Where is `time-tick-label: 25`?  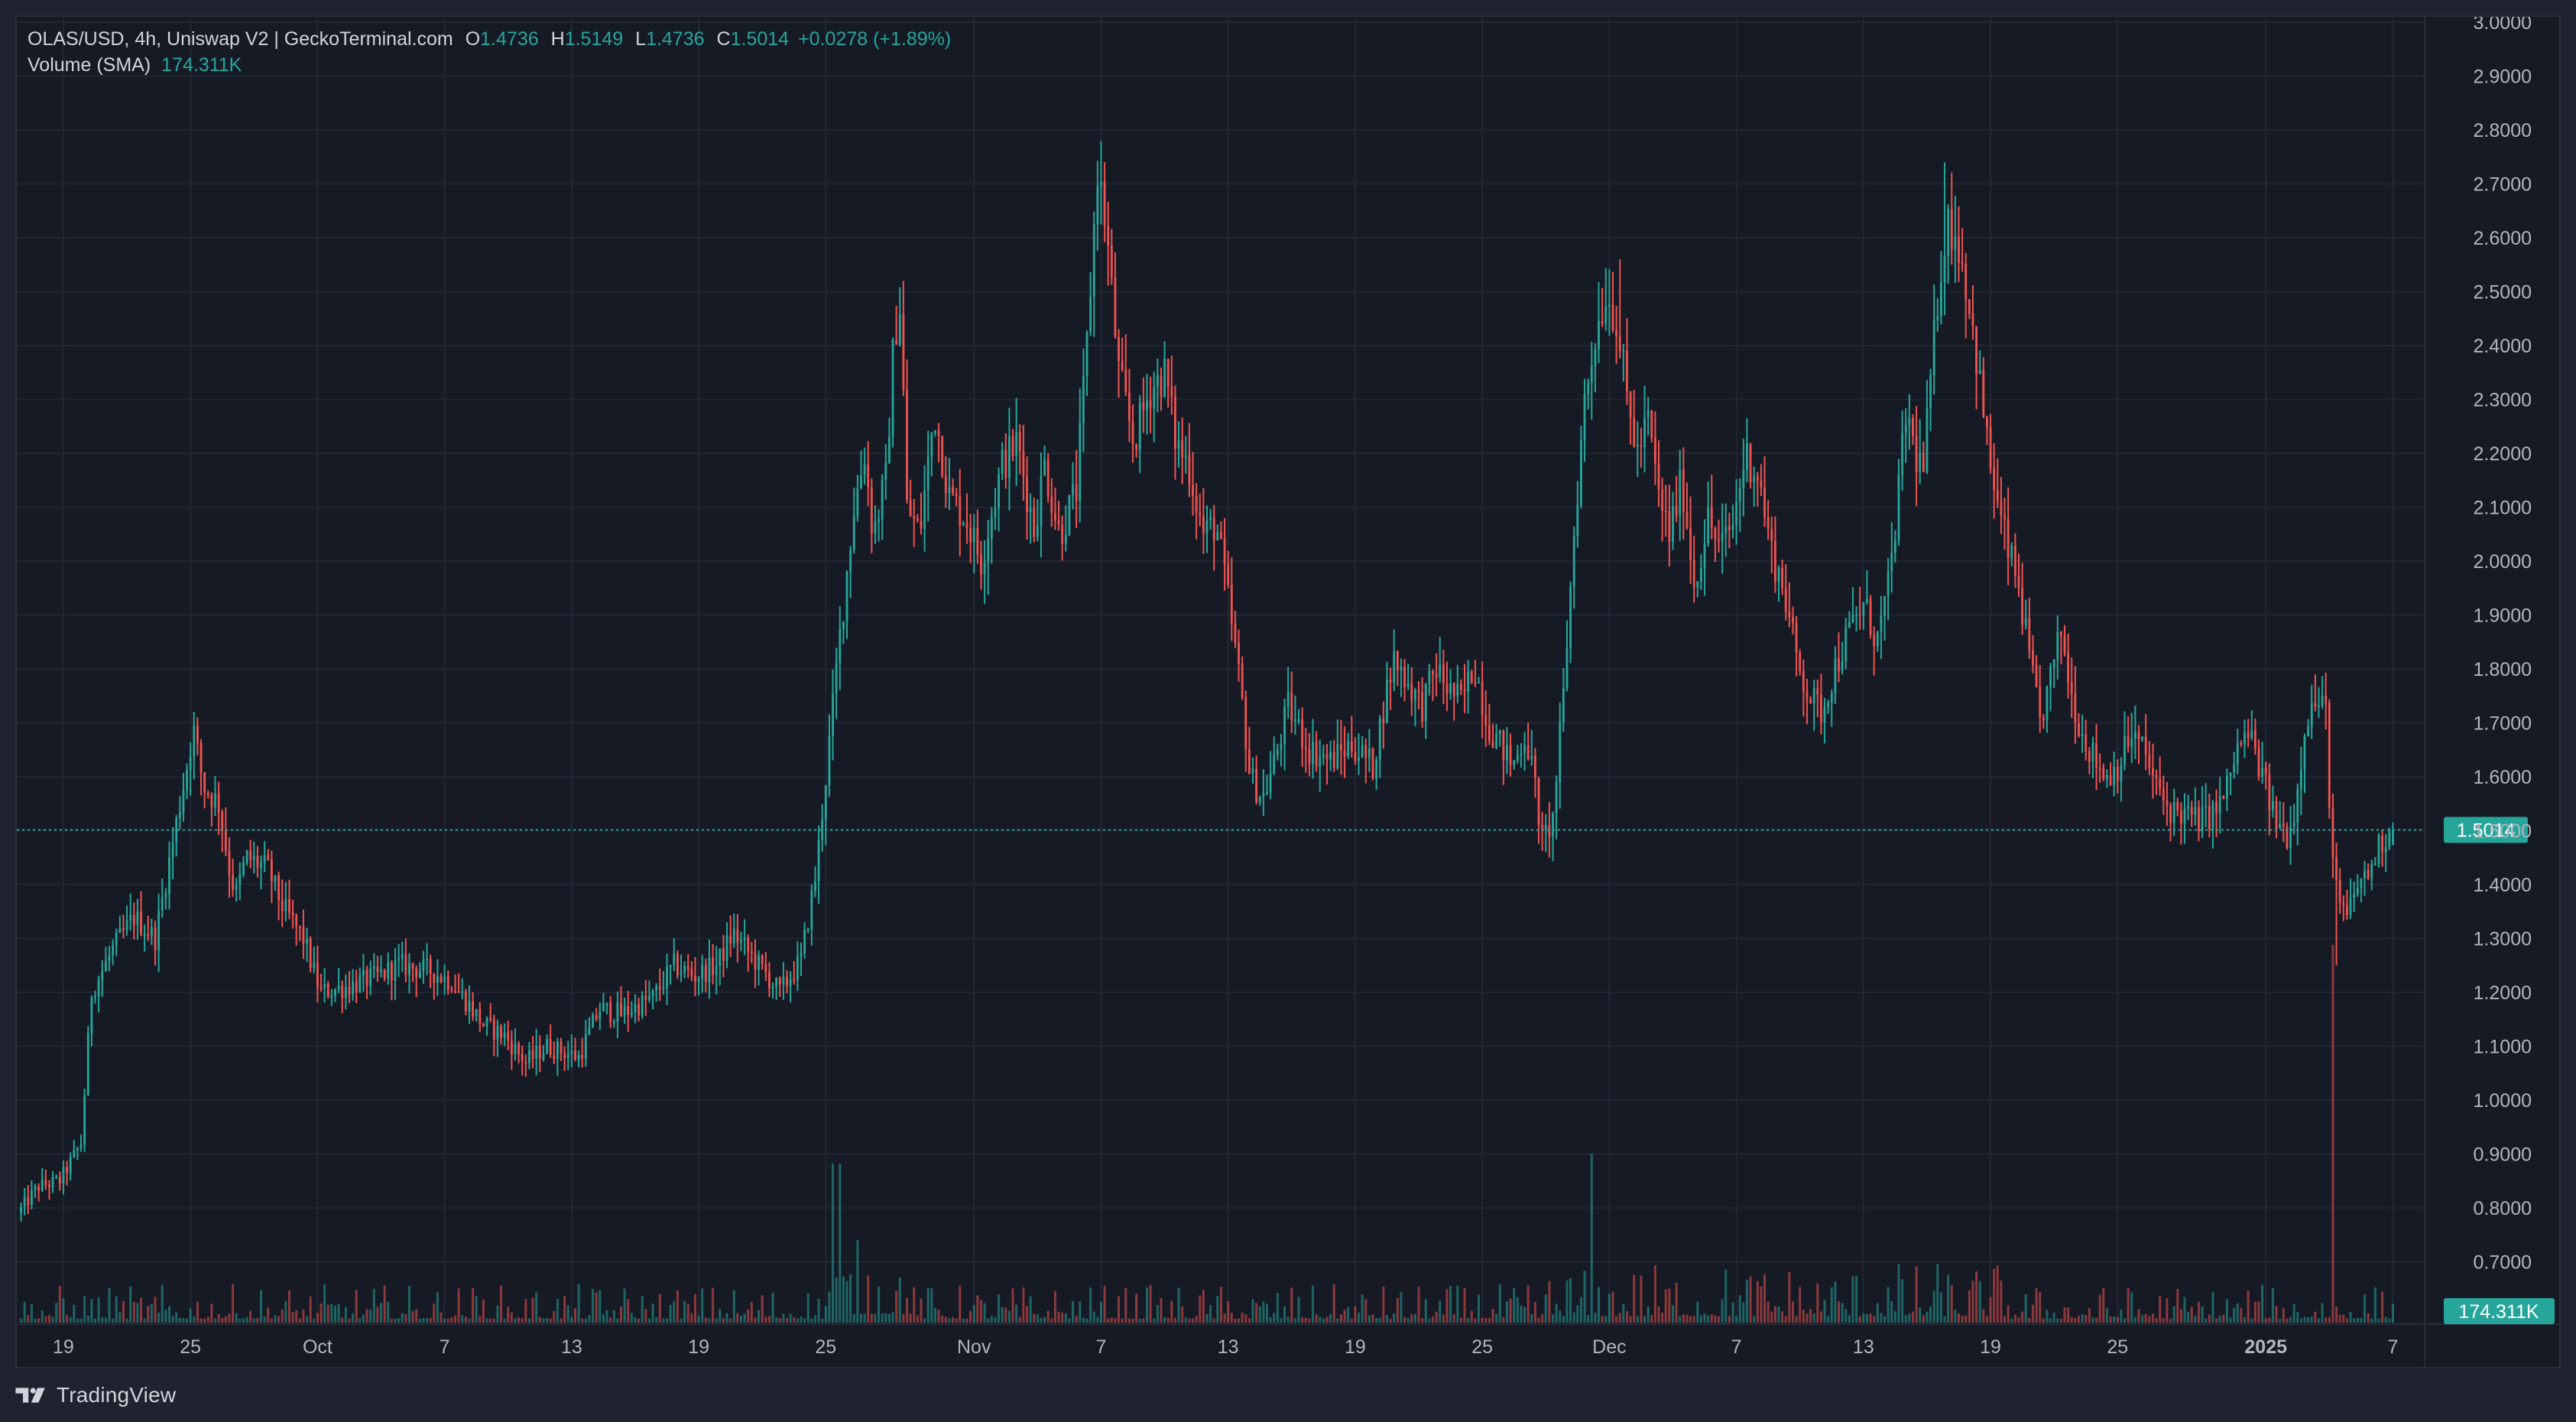
time-tick-label: 25 is located at coordinates (825, 1347).